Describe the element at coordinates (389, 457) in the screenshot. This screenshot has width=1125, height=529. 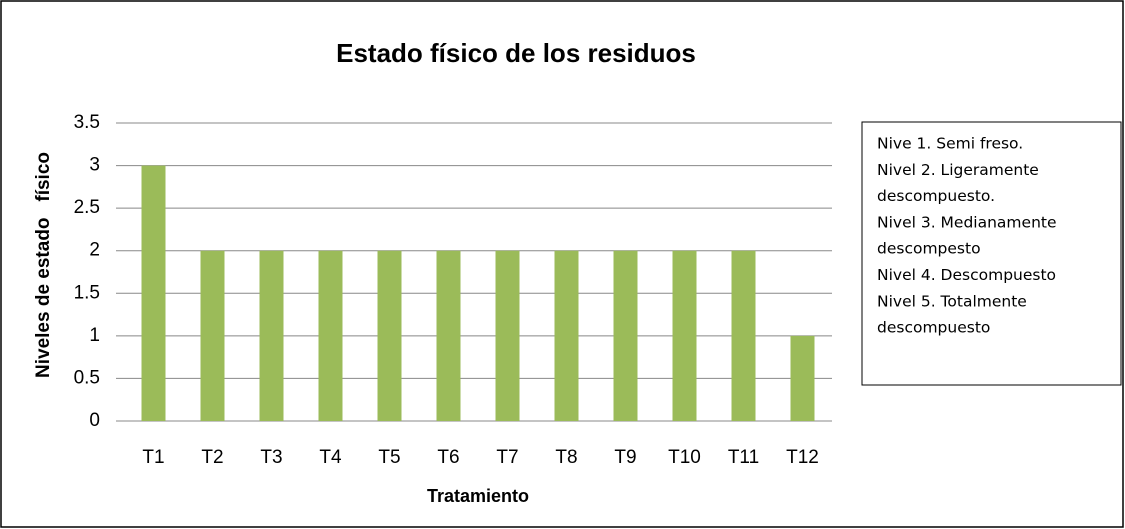
I see `x-tick-label: T5` at that location.